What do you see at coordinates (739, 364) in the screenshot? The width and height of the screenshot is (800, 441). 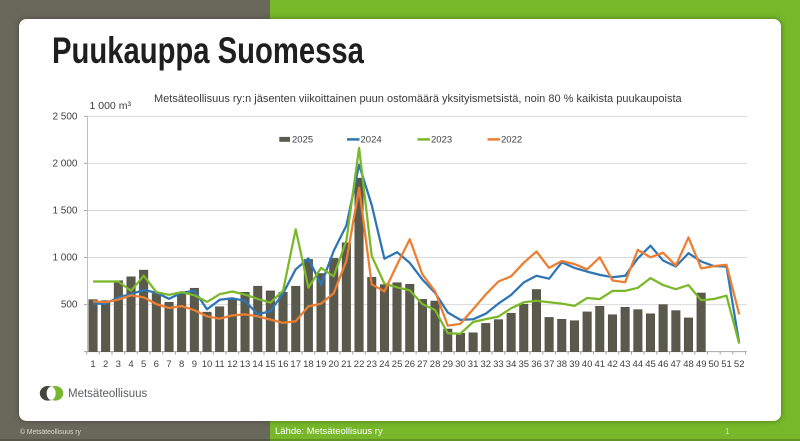 I see `svg-text: 52` at bounding box center [739, 364].